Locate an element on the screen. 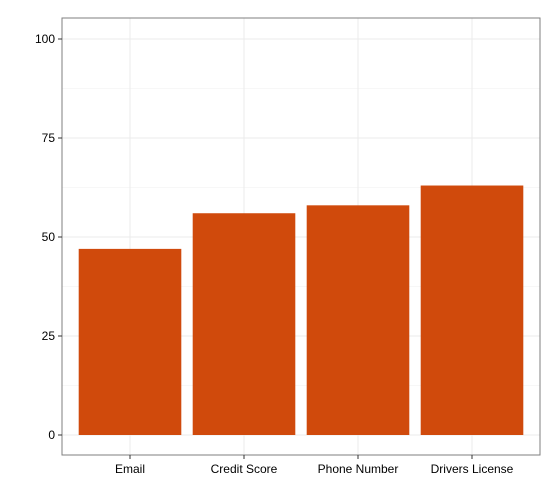  bar-credit-score is located at coordinates (244, 324).